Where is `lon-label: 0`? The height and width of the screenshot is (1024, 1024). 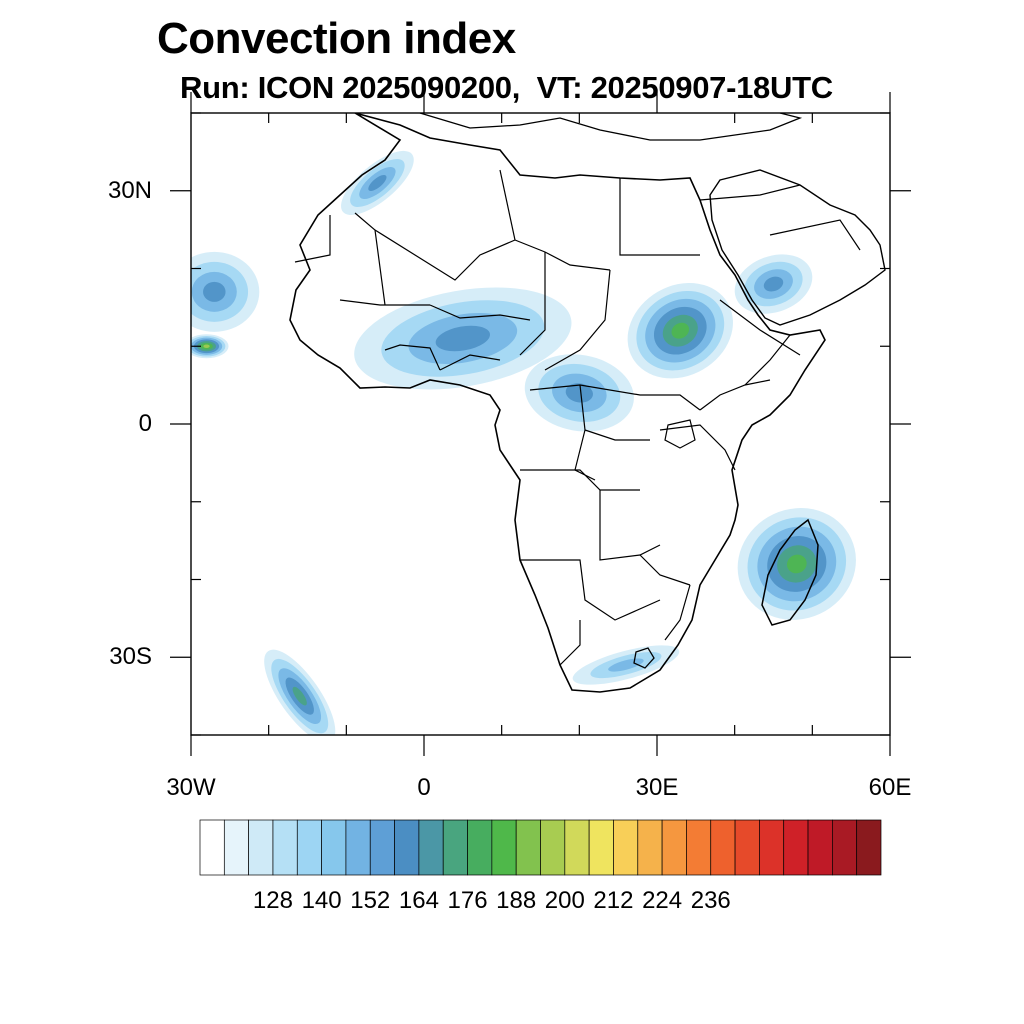
lon-label: 0 is located at coordinates (424, 787).